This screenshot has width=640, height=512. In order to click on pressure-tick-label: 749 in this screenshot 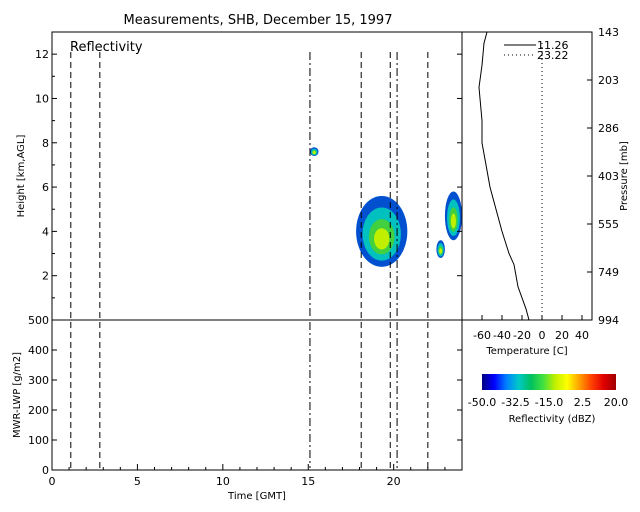, I will do `click(608, 272)`.